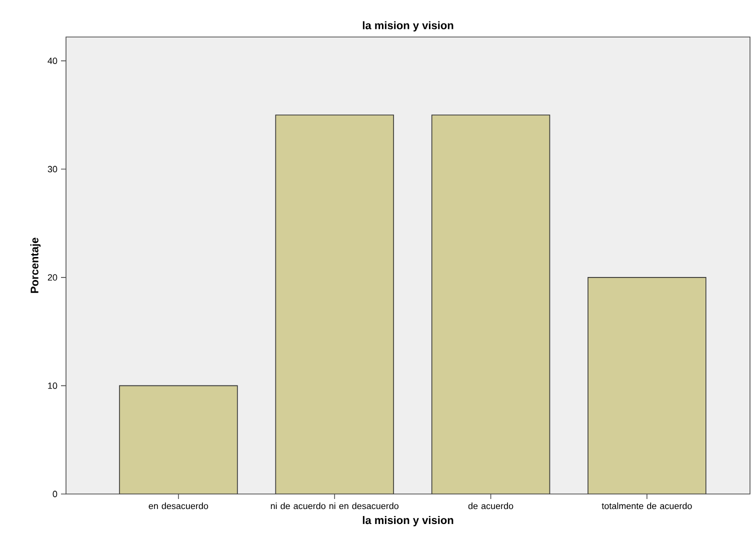 Image resolution: width=754 pixels, height=558 pixels. I want to click on y-tick-label: 10, so click(53, 385).